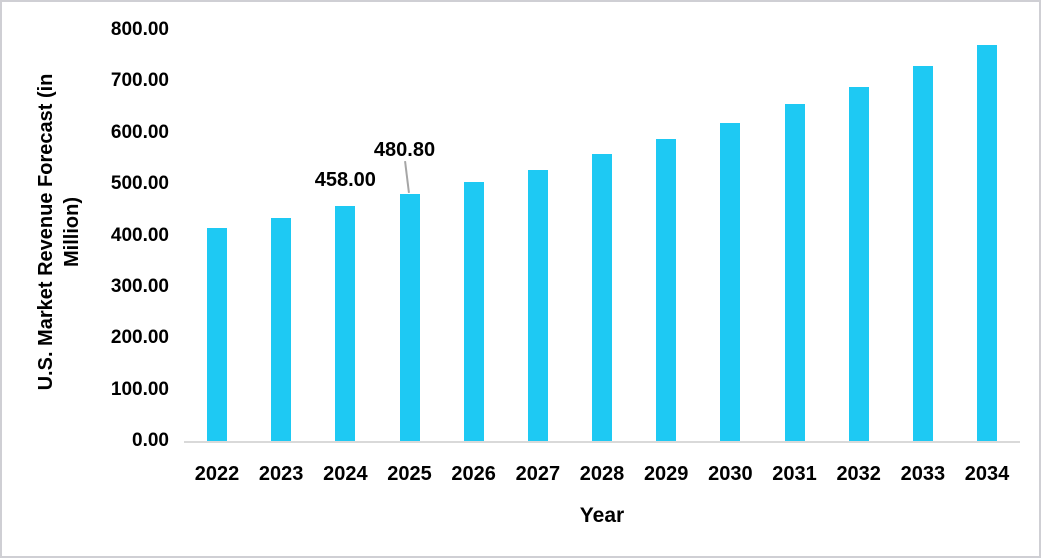 The height and width of the screenshot is (558, 1041). What do you see at coordinates (345, 323) in the screenshot?
I see `bar-2024` at bounding box center [345, 323].